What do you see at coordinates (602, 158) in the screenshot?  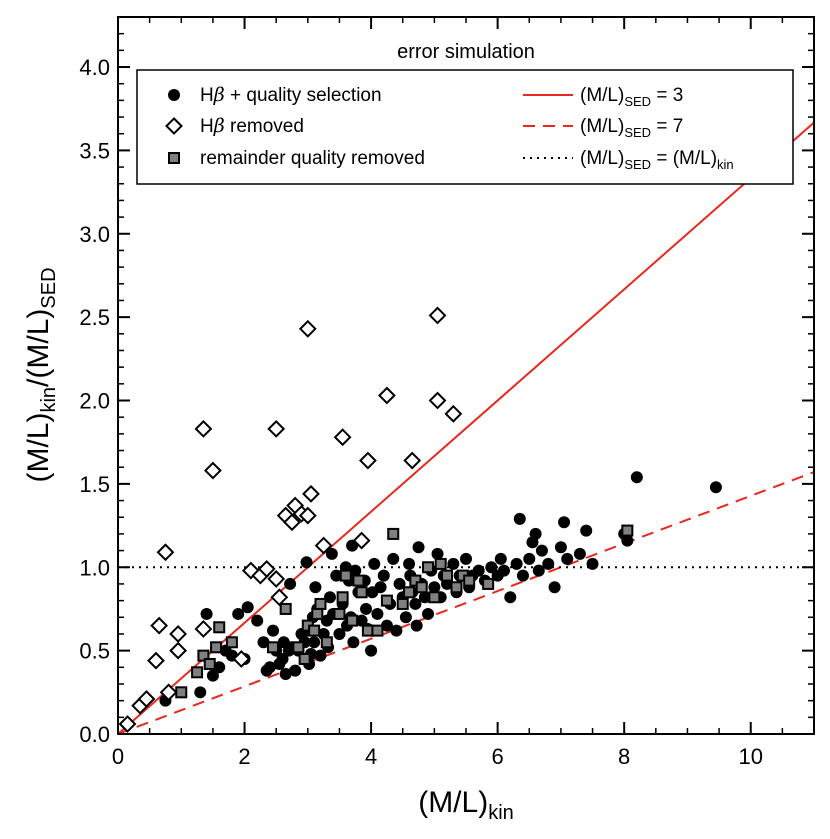 I see `legend-label-equal-base: (M/L)` at bounding box center [602, 158].